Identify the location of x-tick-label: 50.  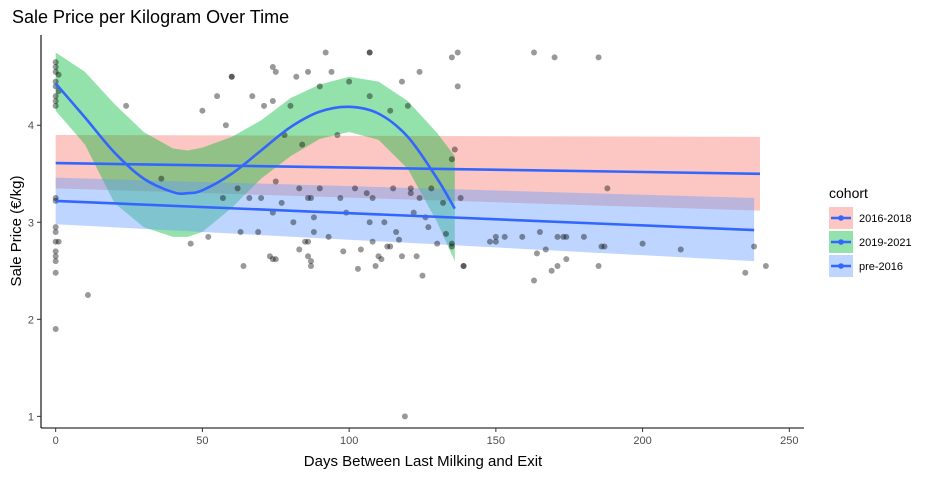
(202, 441).